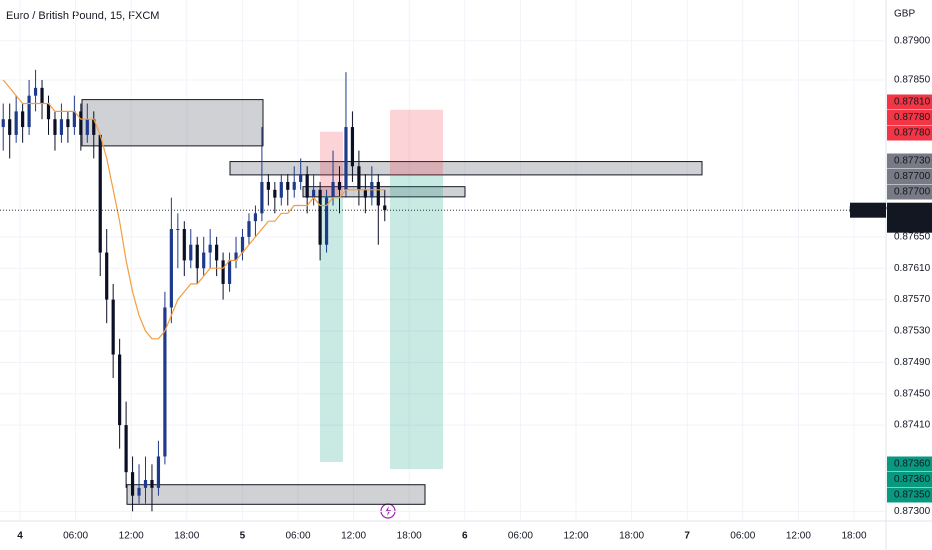  What do you see at coordinates (912, 102) in the screenshot?
I see `price-badge-label: 0.87810` at bounding box center [912, 102].